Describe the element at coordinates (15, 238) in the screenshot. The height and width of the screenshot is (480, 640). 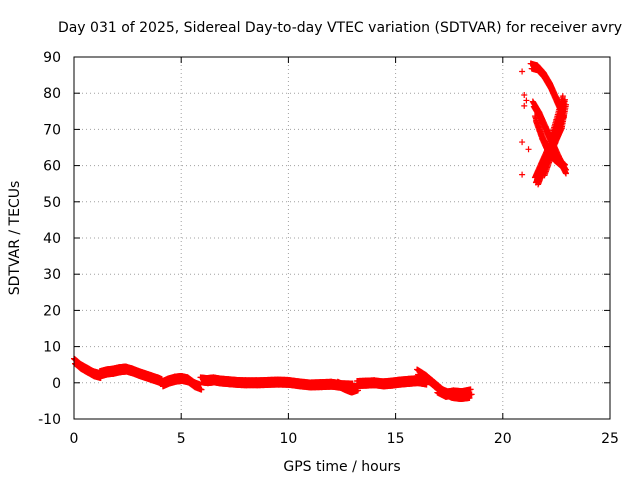
I see `y-axis-label: SDTVAR / TECUs` at that location.